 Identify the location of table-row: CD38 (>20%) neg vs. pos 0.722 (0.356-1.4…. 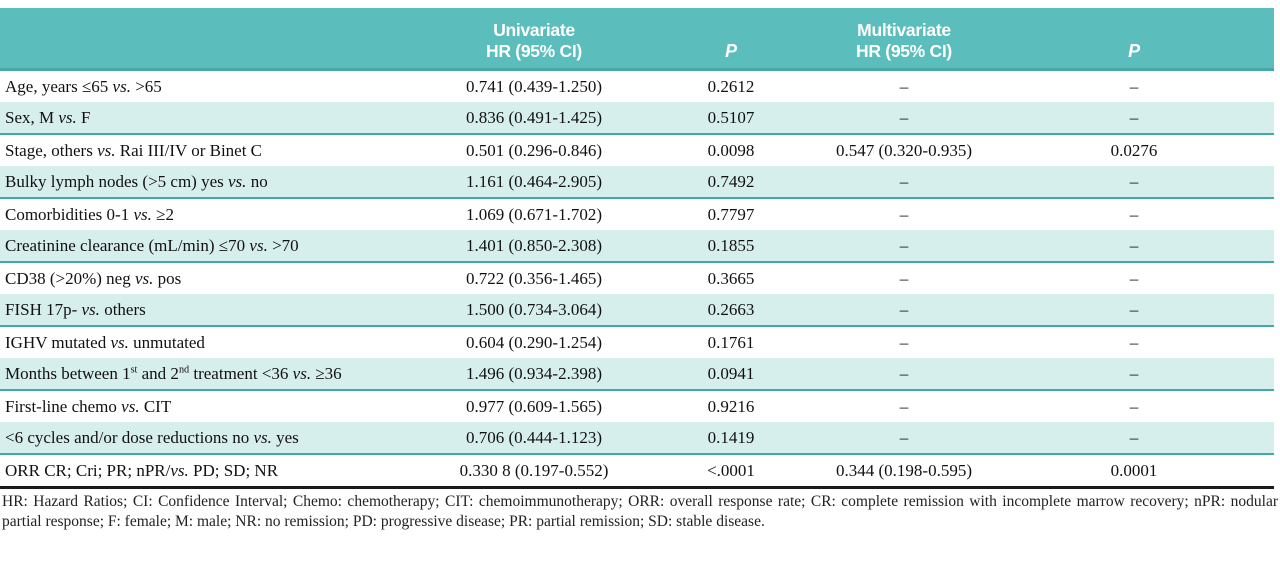
(637, 278).